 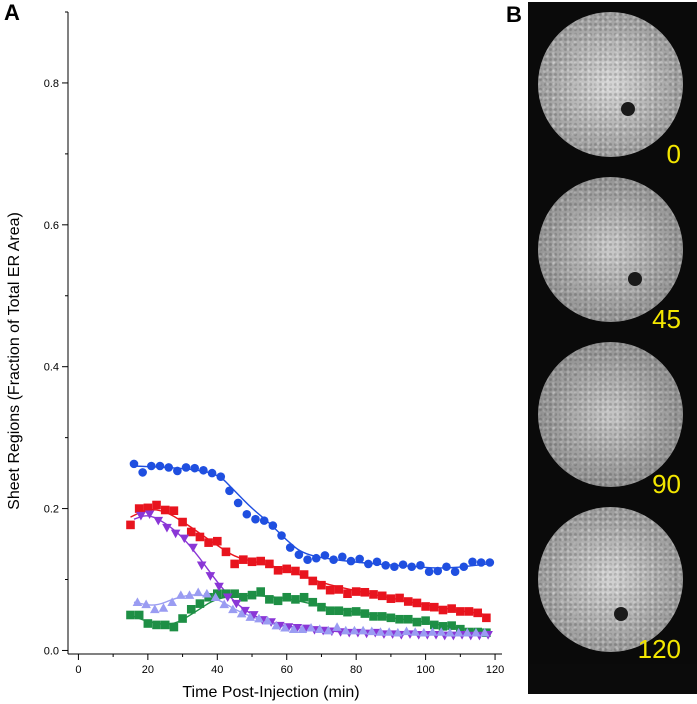 I want to click on x-tick-label: 40, so click(x=217, y=670).